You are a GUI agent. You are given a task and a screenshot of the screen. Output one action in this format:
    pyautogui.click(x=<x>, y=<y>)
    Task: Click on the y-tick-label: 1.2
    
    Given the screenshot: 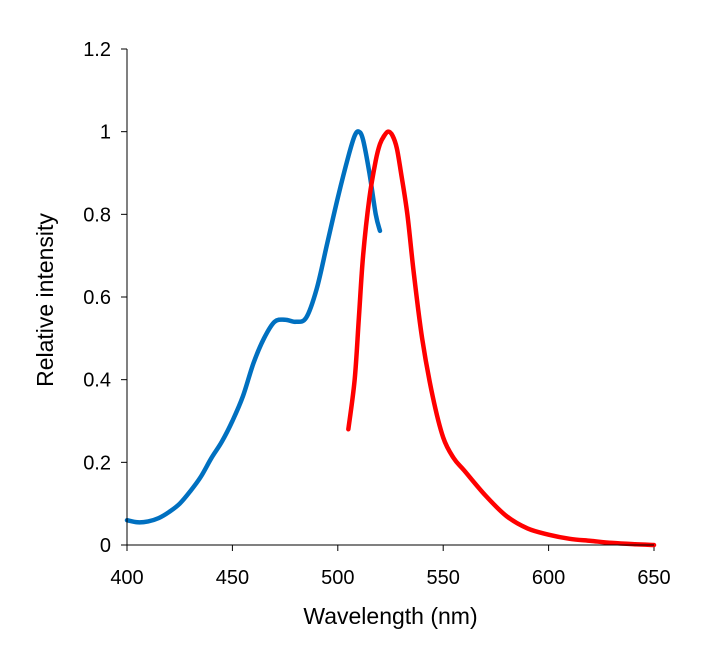 What is the action you would take?
    pyautogui.click(x=97, y=50)
    